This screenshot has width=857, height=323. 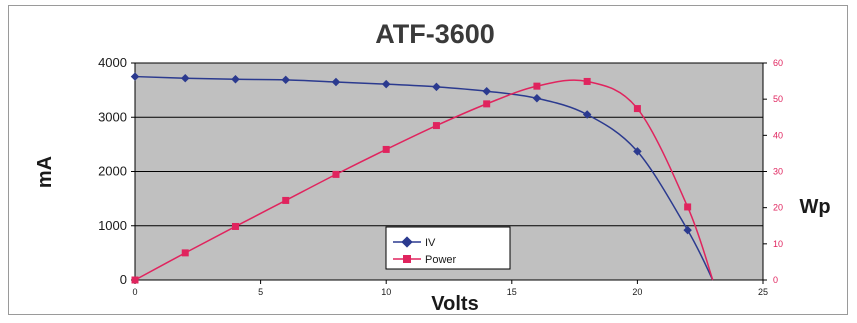 What do you see at coordinates (407, 242) in the screenshot?
I see `legend-iv-marker` at bounding box center [407, 242].